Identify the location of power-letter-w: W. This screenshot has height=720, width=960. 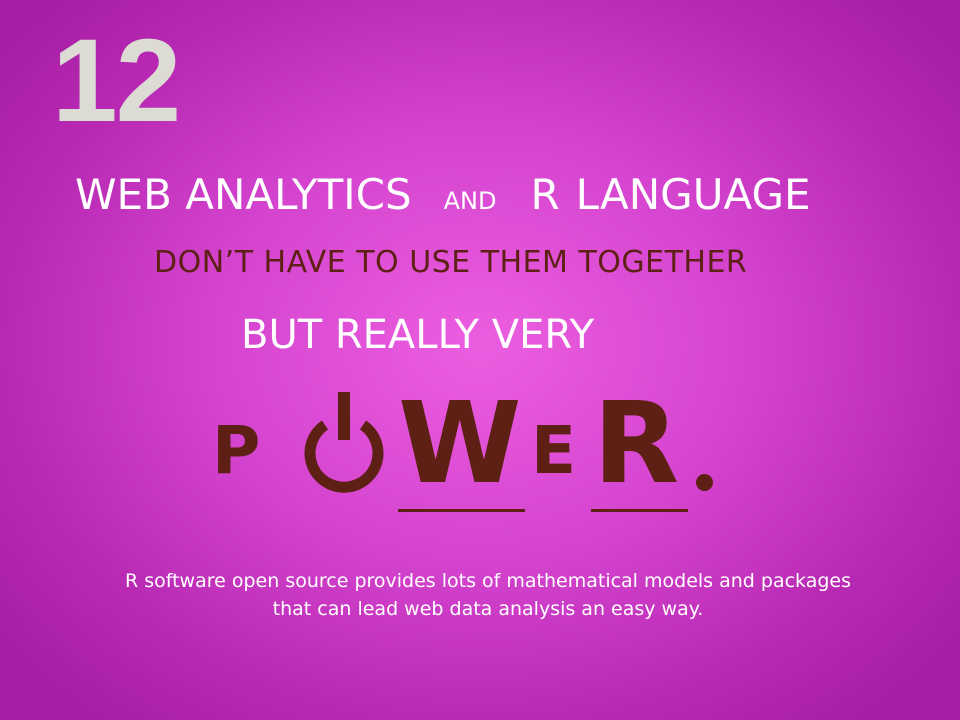
(460, 444).